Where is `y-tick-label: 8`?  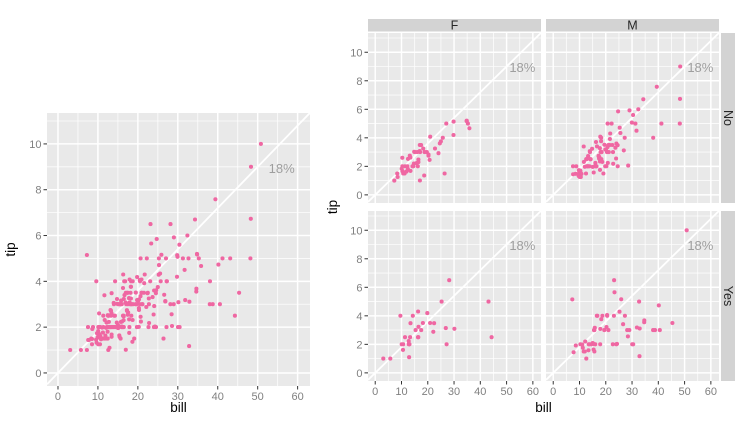 y-tick-label: 8 is located at coordinates (38, 191).